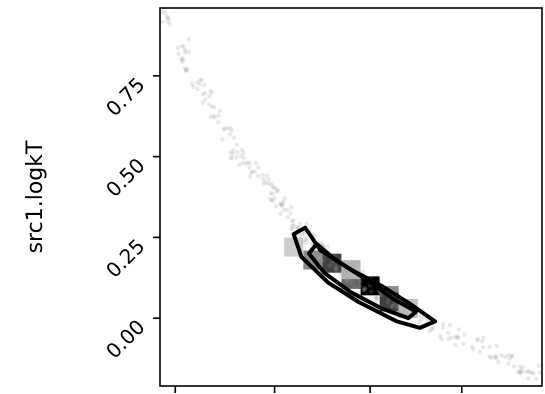 This screenshot has height=394, width=545. I want to click on contour-layer, so click(364, 277).